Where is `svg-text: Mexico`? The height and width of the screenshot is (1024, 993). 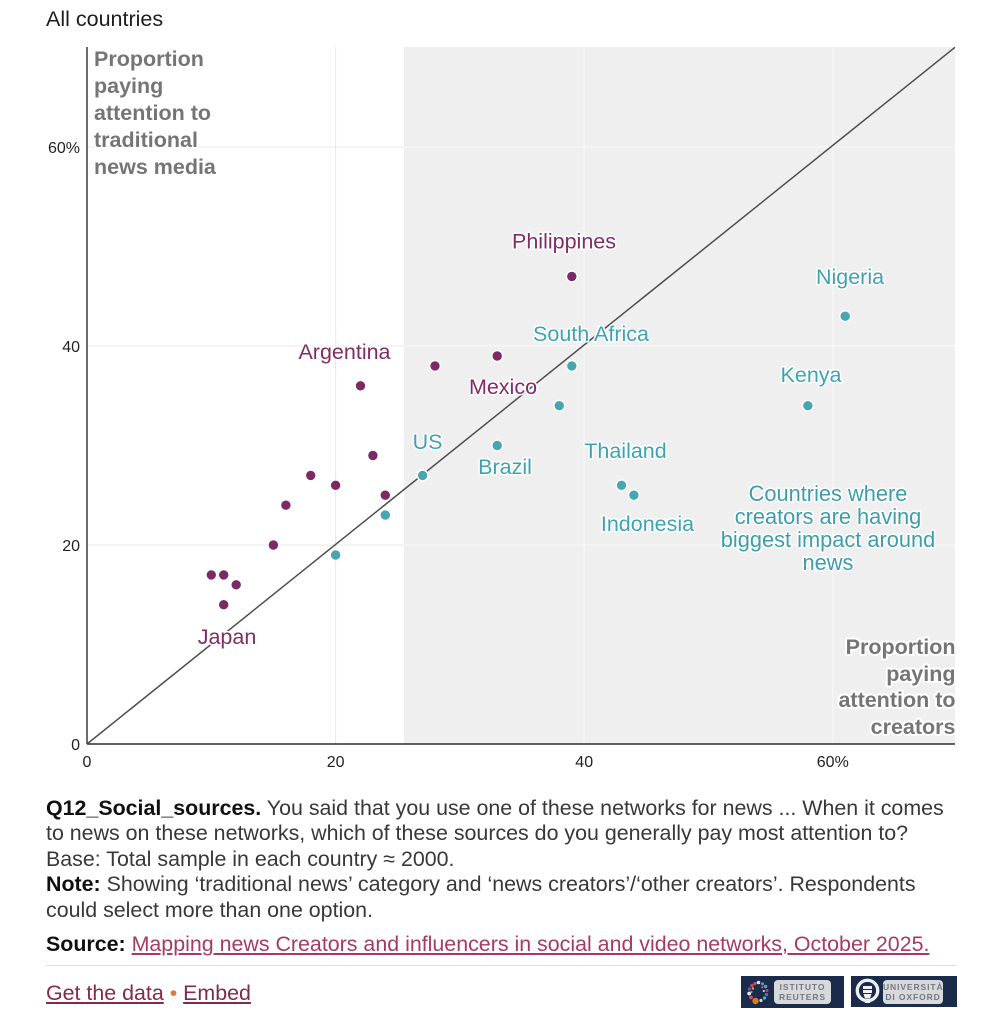 svg-text: Mexico is located at coordinates (503, 387).